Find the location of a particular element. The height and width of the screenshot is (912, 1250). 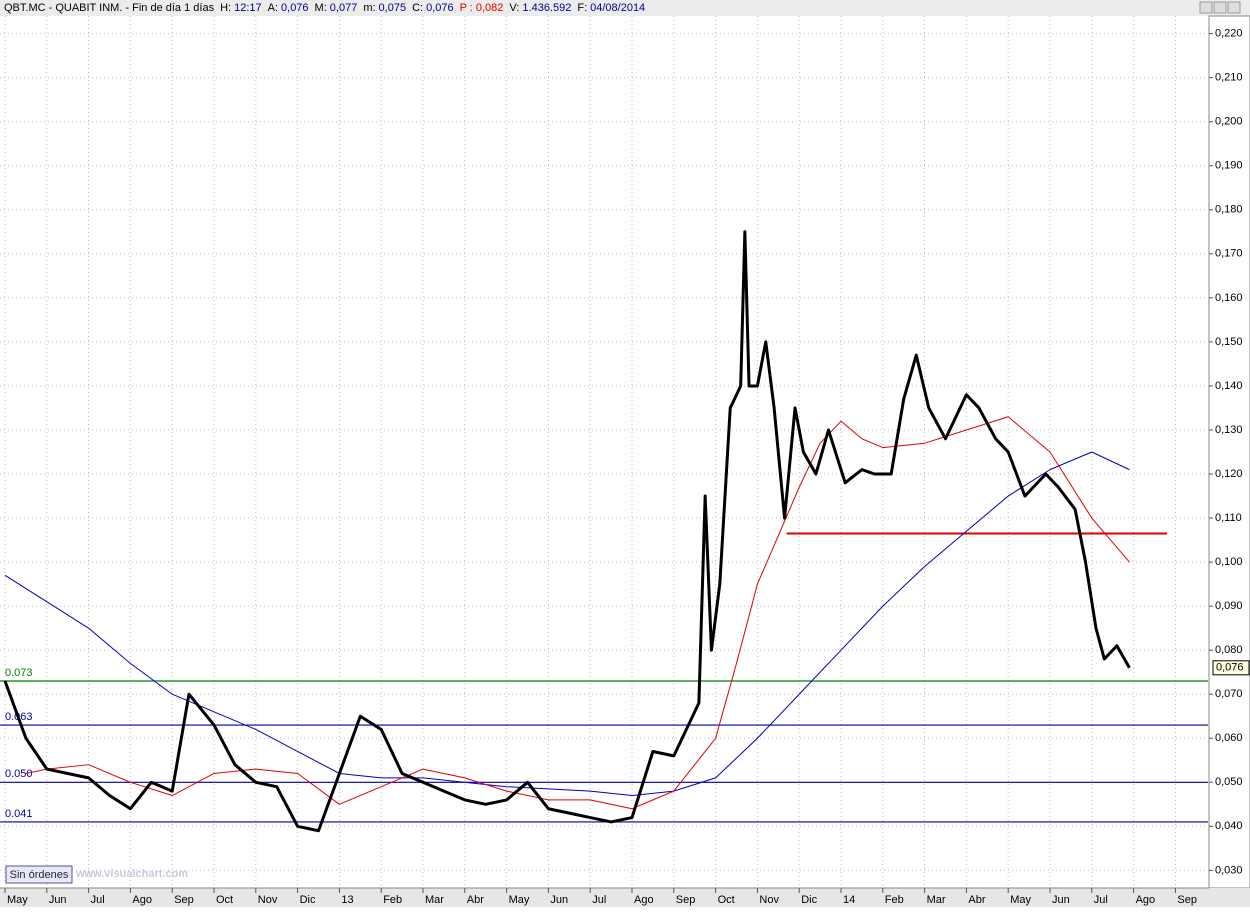

watermark: www.visualchart.com is located at coordinates (131, 874).